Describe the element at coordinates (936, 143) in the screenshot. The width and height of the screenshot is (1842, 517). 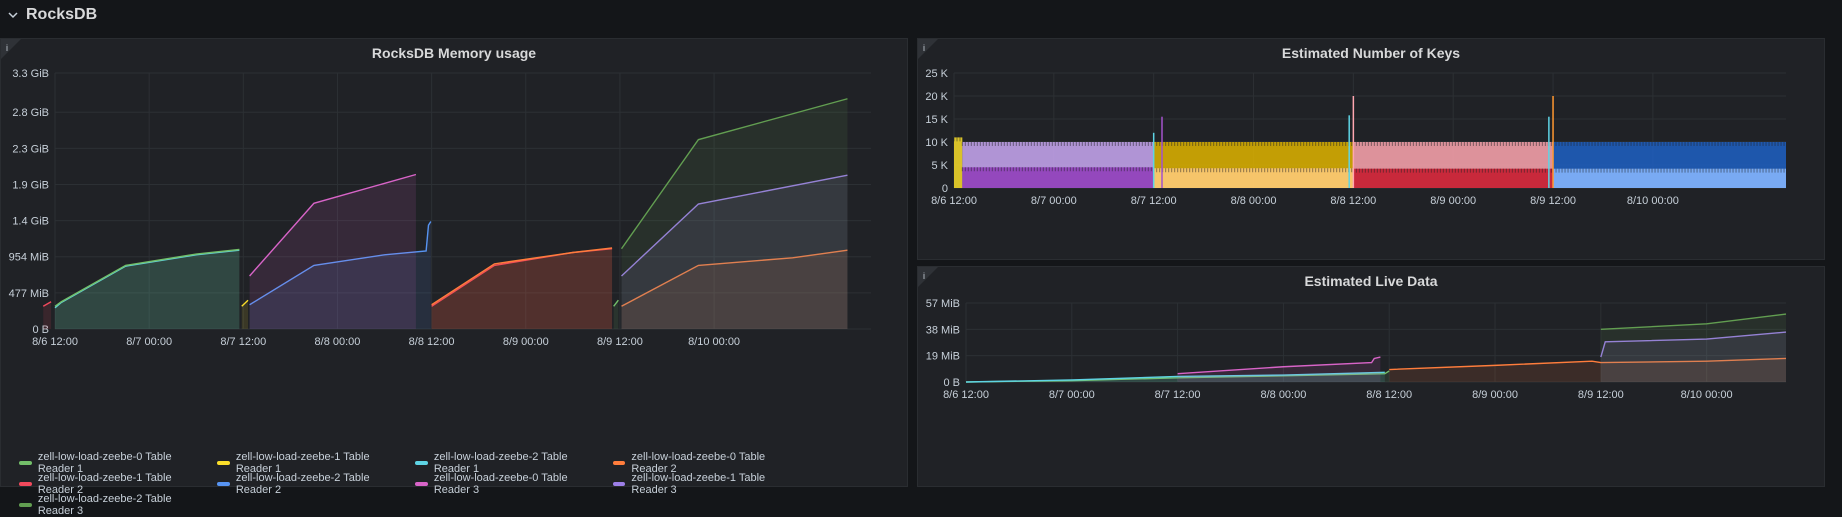
I see `y-tick-label: 10 K` at that location.